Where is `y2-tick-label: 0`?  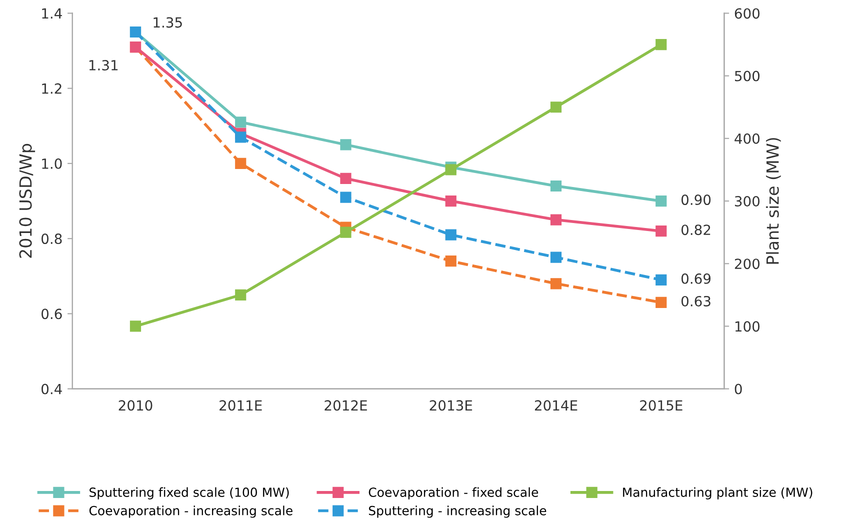
y2-tick-label: 0 is located at coordinates (738, 389).